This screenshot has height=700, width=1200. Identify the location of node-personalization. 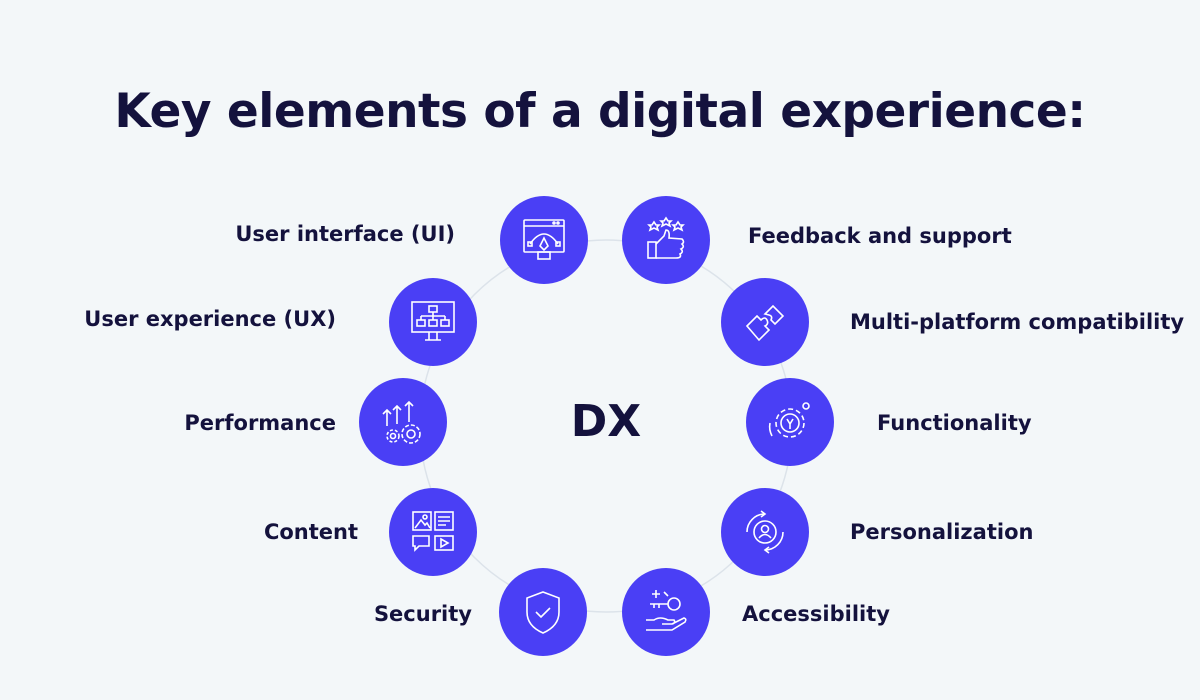
(765, 532).